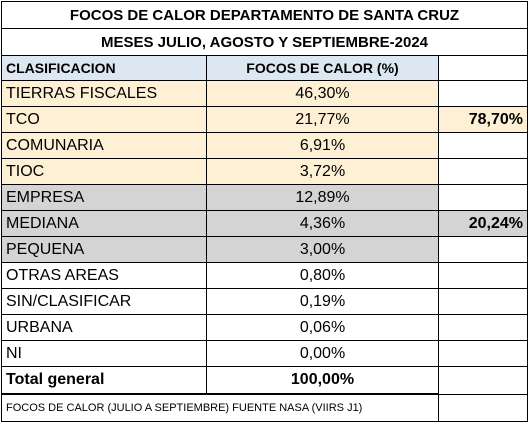  What do you see at coordinates (322, 197) in the screenshot?
I see `row-value: 12,89%` at bounding box center [322, 197].